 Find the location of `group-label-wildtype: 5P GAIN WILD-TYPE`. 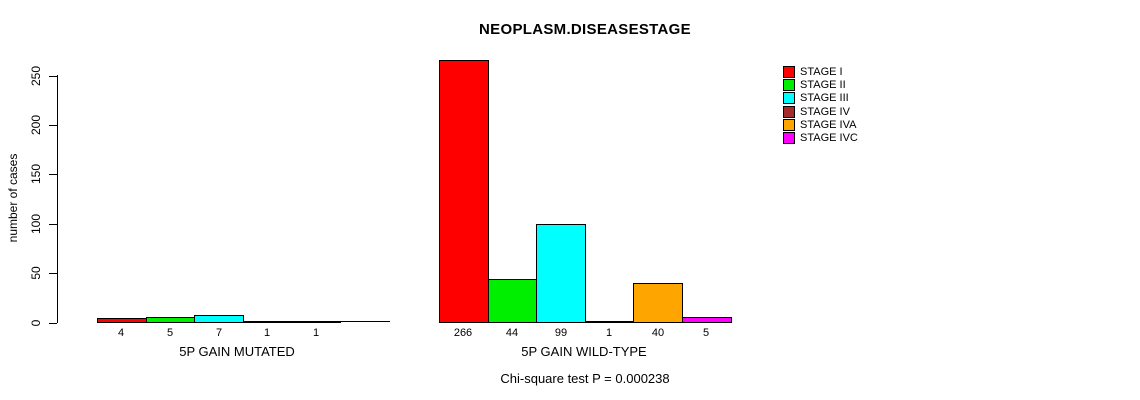

group-label-wildtype: 5P GAIN WILD-TYPE is located at coordinates (584, 351).